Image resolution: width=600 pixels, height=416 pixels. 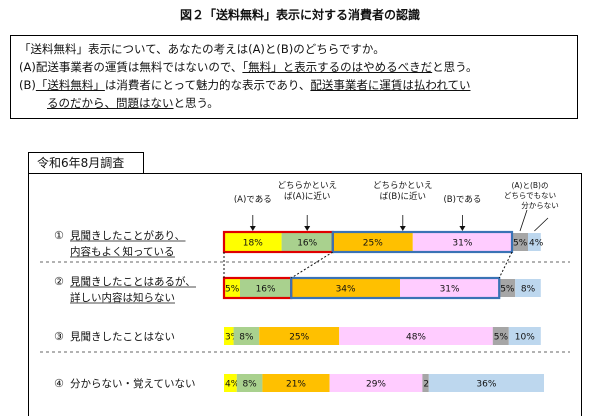 I want to click on option-a-emphasis: 「無料」と表示するのはやめるべきだ, so click(x=337, y=67).